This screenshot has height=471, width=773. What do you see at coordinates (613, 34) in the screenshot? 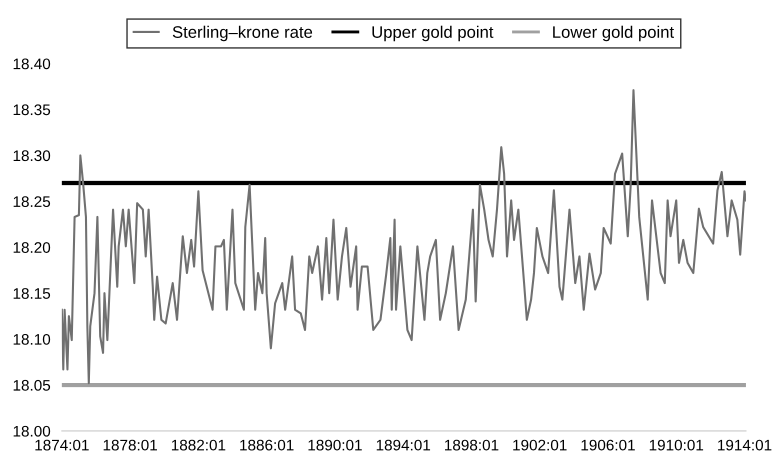
I see `legend-label: Lower gold point` at bounding box center [613, 34].